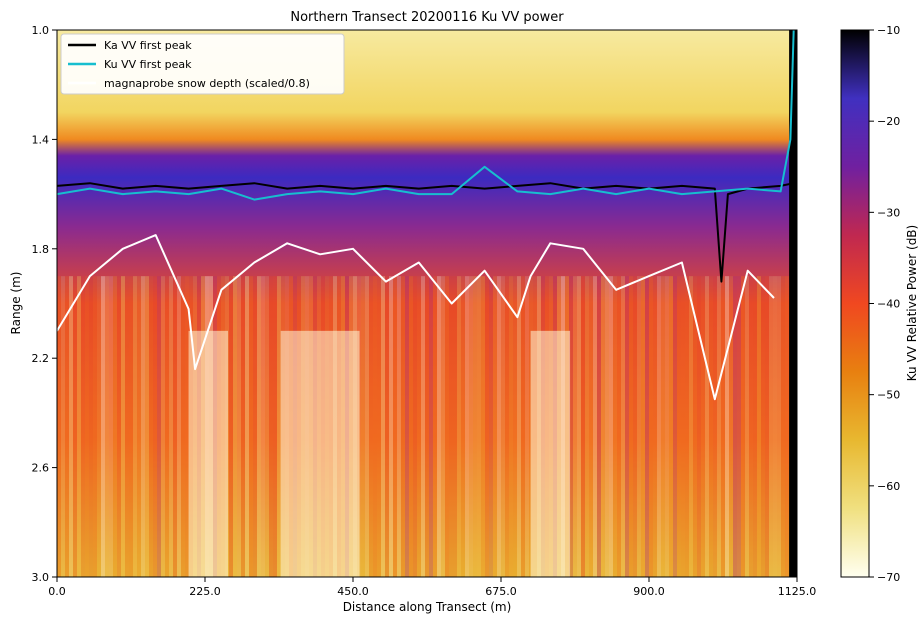 This screenshot has width=923, height=622. What do you see at coordinates (501, 591) in the screenshot?
I see `x-tick-label: 675.0` at bounding box center [501, 591].